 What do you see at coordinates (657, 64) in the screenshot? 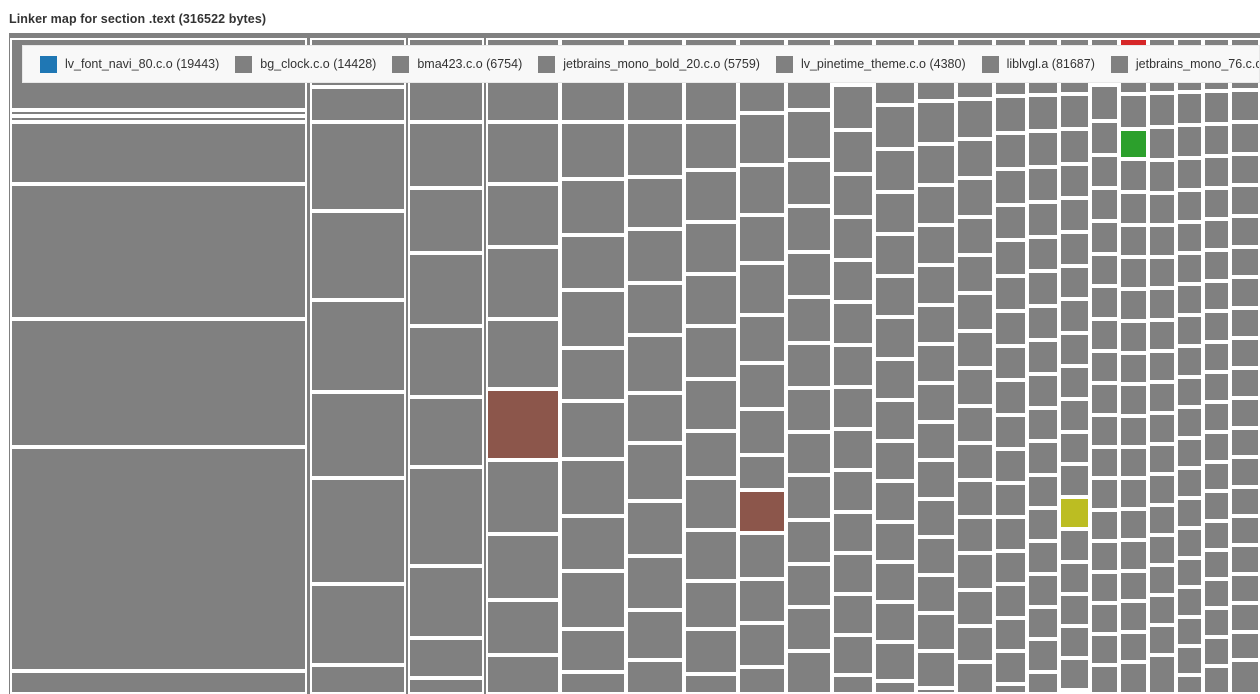
I see `legend-entry: jetbrains_mono_bold_20.c.o (5759)` at bounding box center [657, 64].